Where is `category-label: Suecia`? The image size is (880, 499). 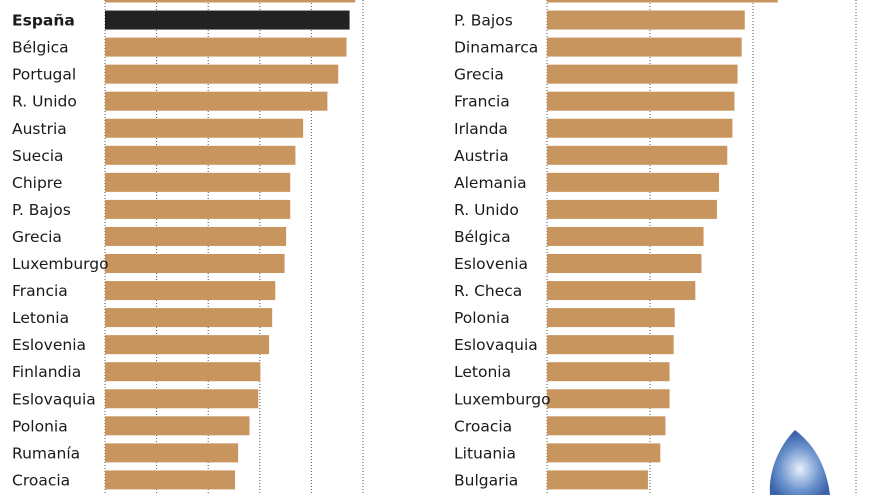 category-label: Suecia is located at coordinates (38, 156).